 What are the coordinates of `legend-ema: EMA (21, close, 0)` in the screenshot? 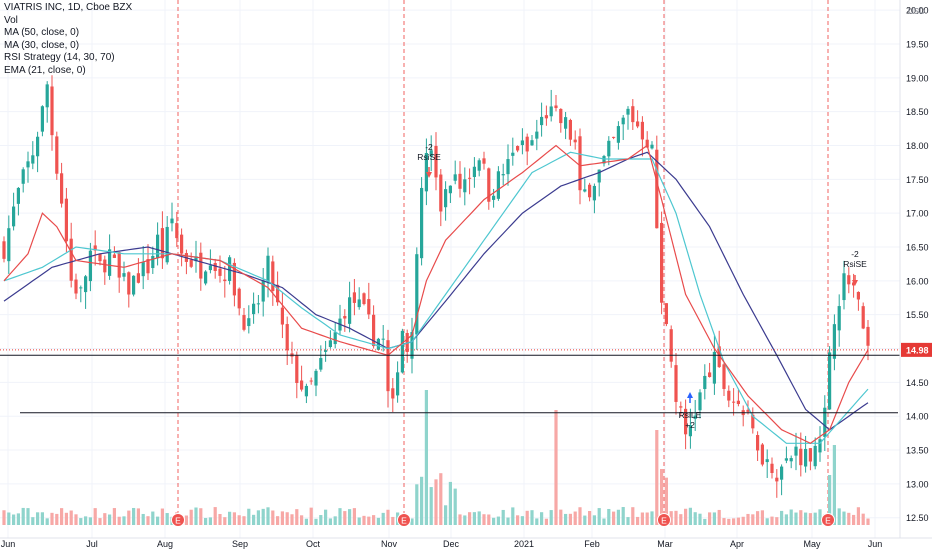 It's located at (45, 70).